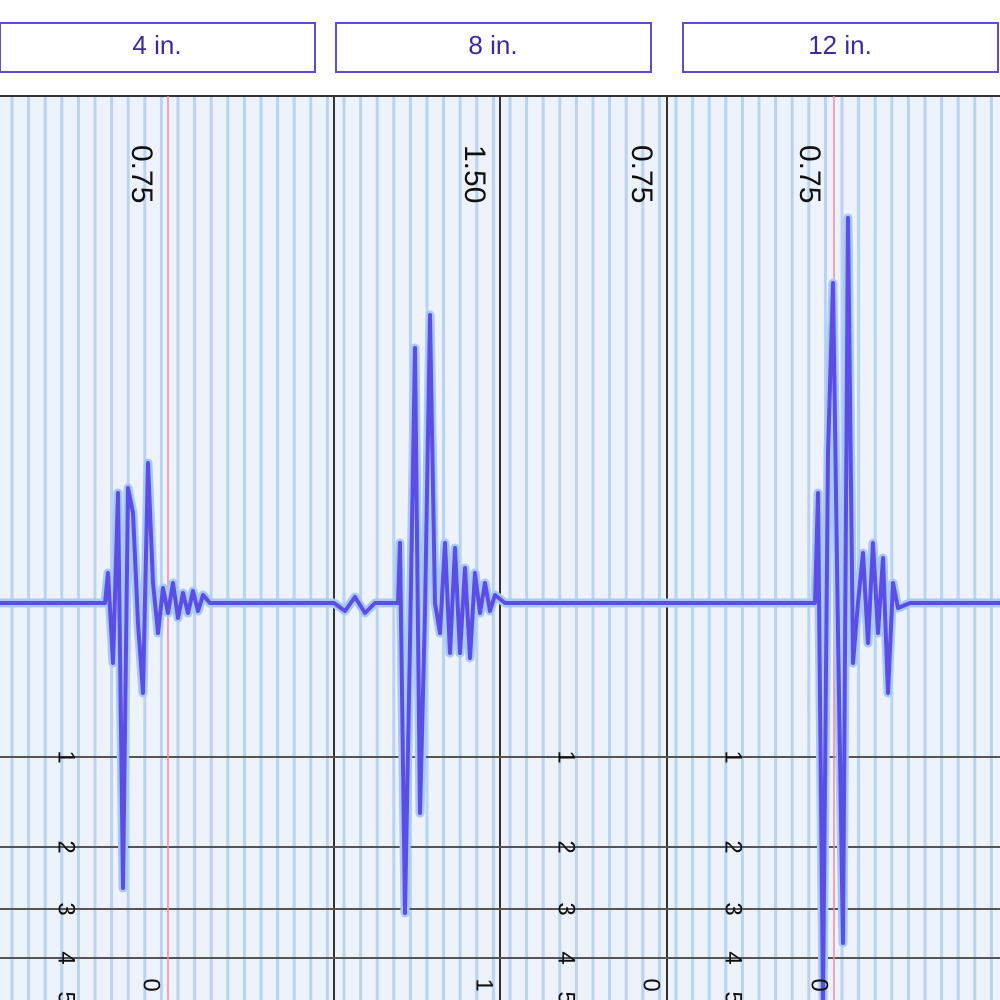 This screenshot has height=1000, width=1000. Describe the element at coordinates (840, 45) in the screenshot. I see `tab-label: 12 in.` at that location.